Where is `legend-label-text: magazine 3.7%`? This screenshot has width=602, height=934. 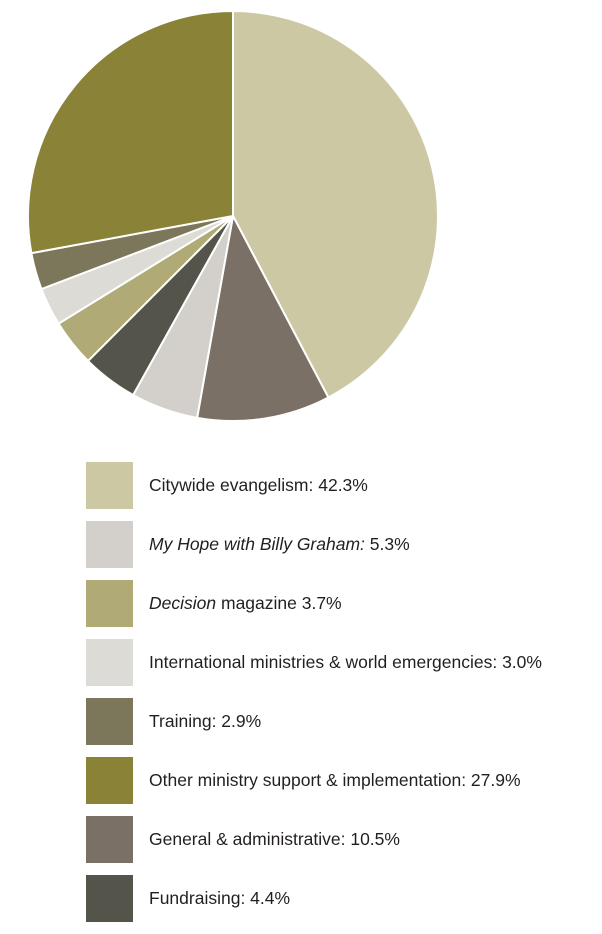 legend-label-text: magazine 3.7% is located at coordinates (279, 603).